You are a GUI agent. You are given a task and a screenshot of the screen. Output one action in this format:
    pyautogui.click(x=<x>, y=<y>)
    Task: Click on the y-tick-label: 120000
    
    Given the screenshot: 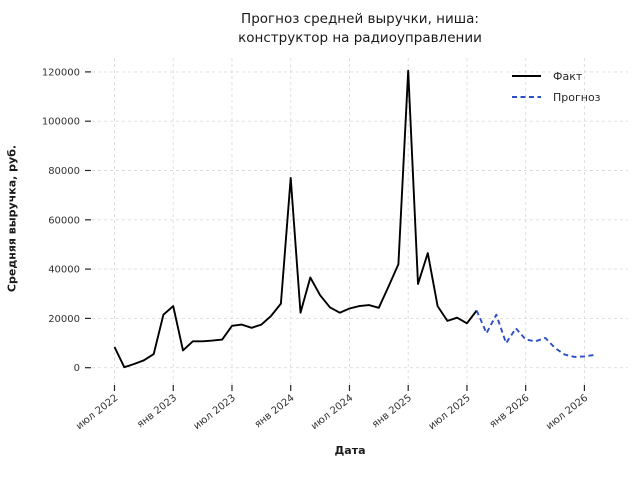 What is the action you would take?
    pyautogui.click(x=61, y=72)
    